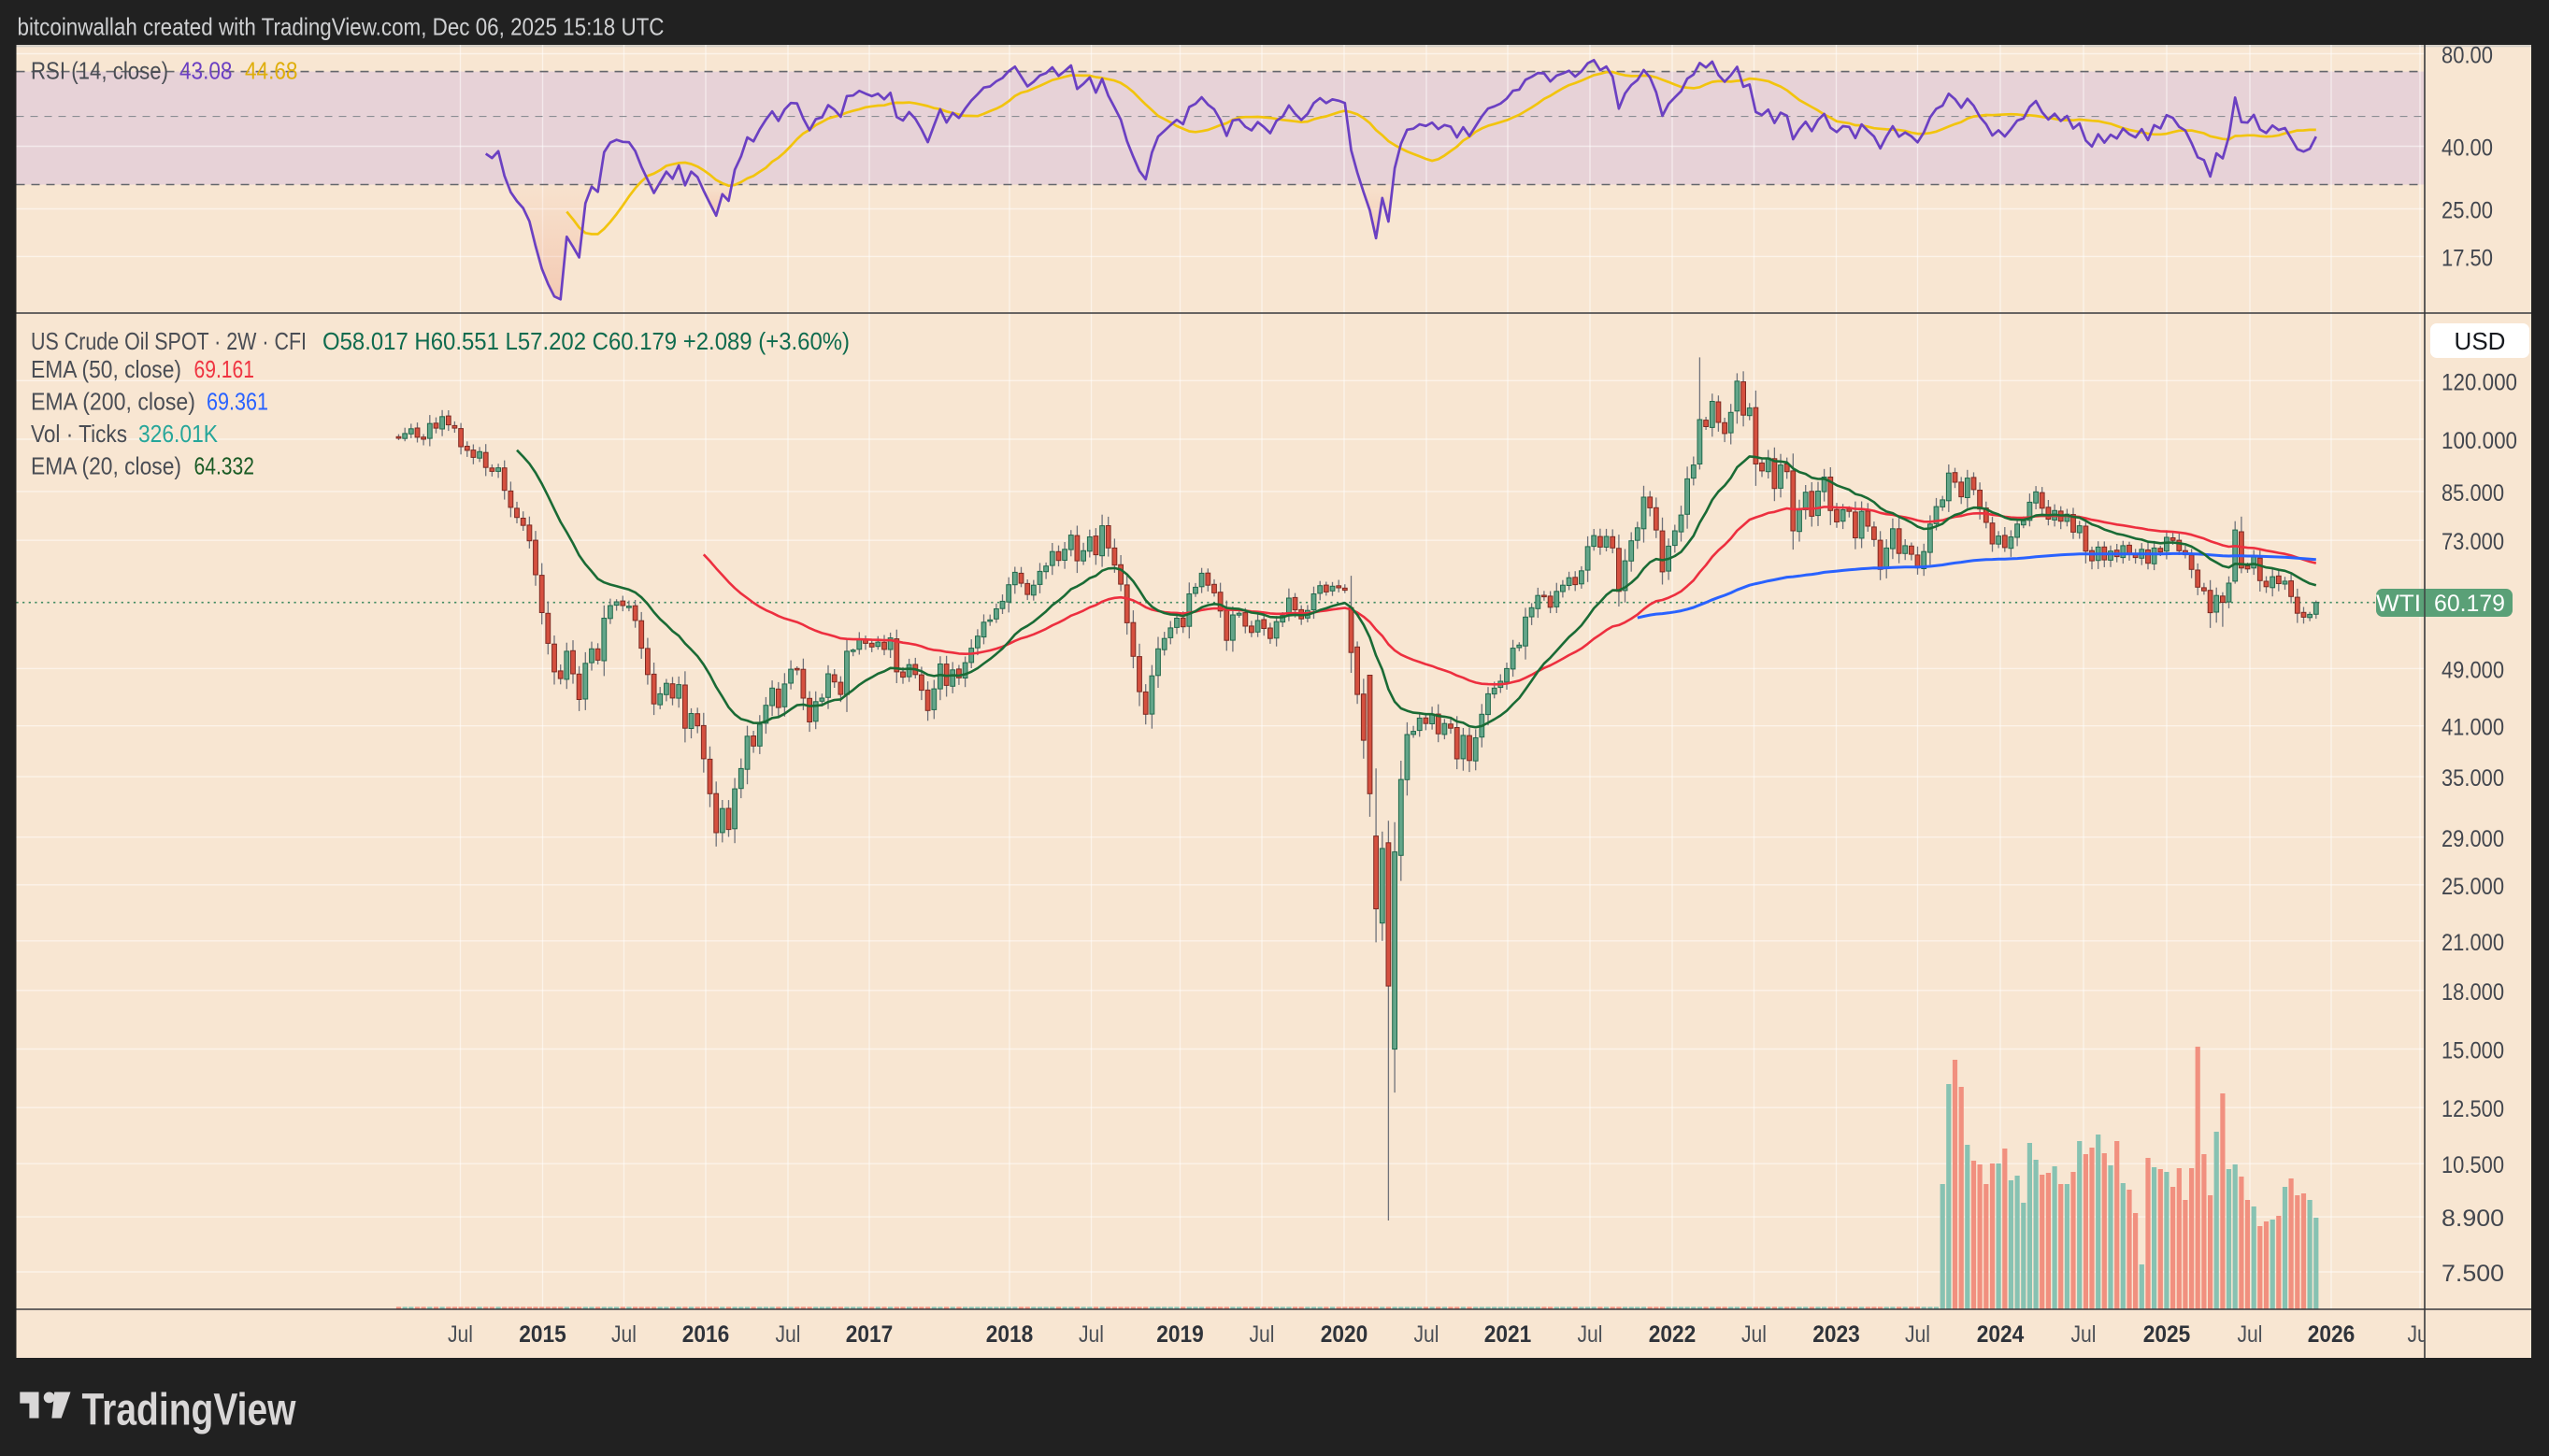  I want to click on svg-text: 17.50, so click(2467, 258).